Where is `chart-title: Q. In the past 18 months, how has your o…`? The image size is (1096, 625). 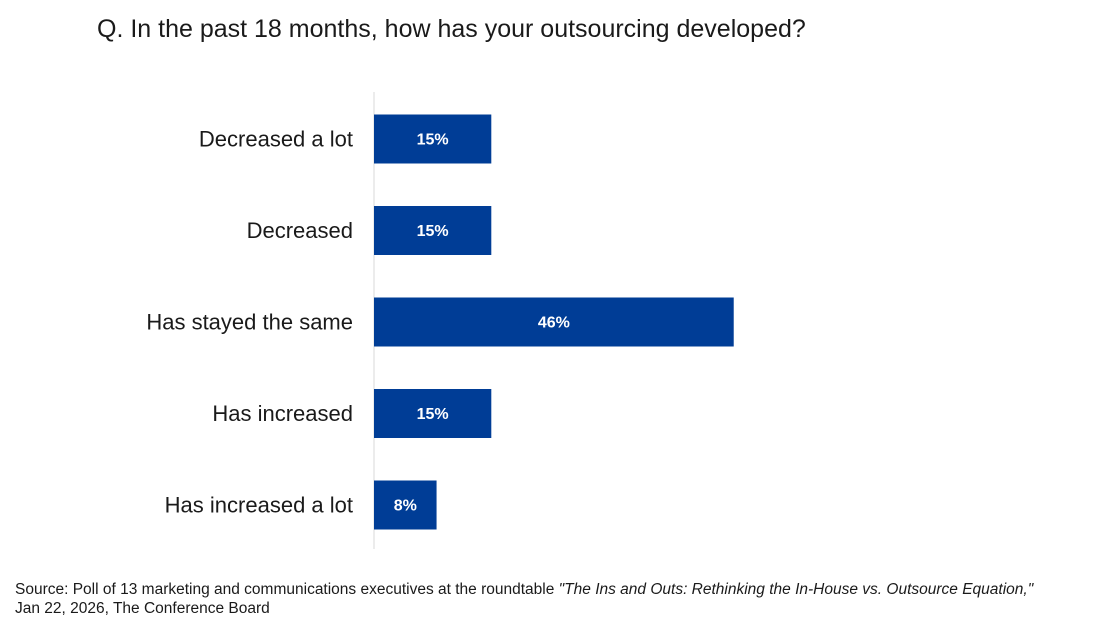 chart-title: Q. In the past 18 months, how has your o… is located at coordinates (451, 29).